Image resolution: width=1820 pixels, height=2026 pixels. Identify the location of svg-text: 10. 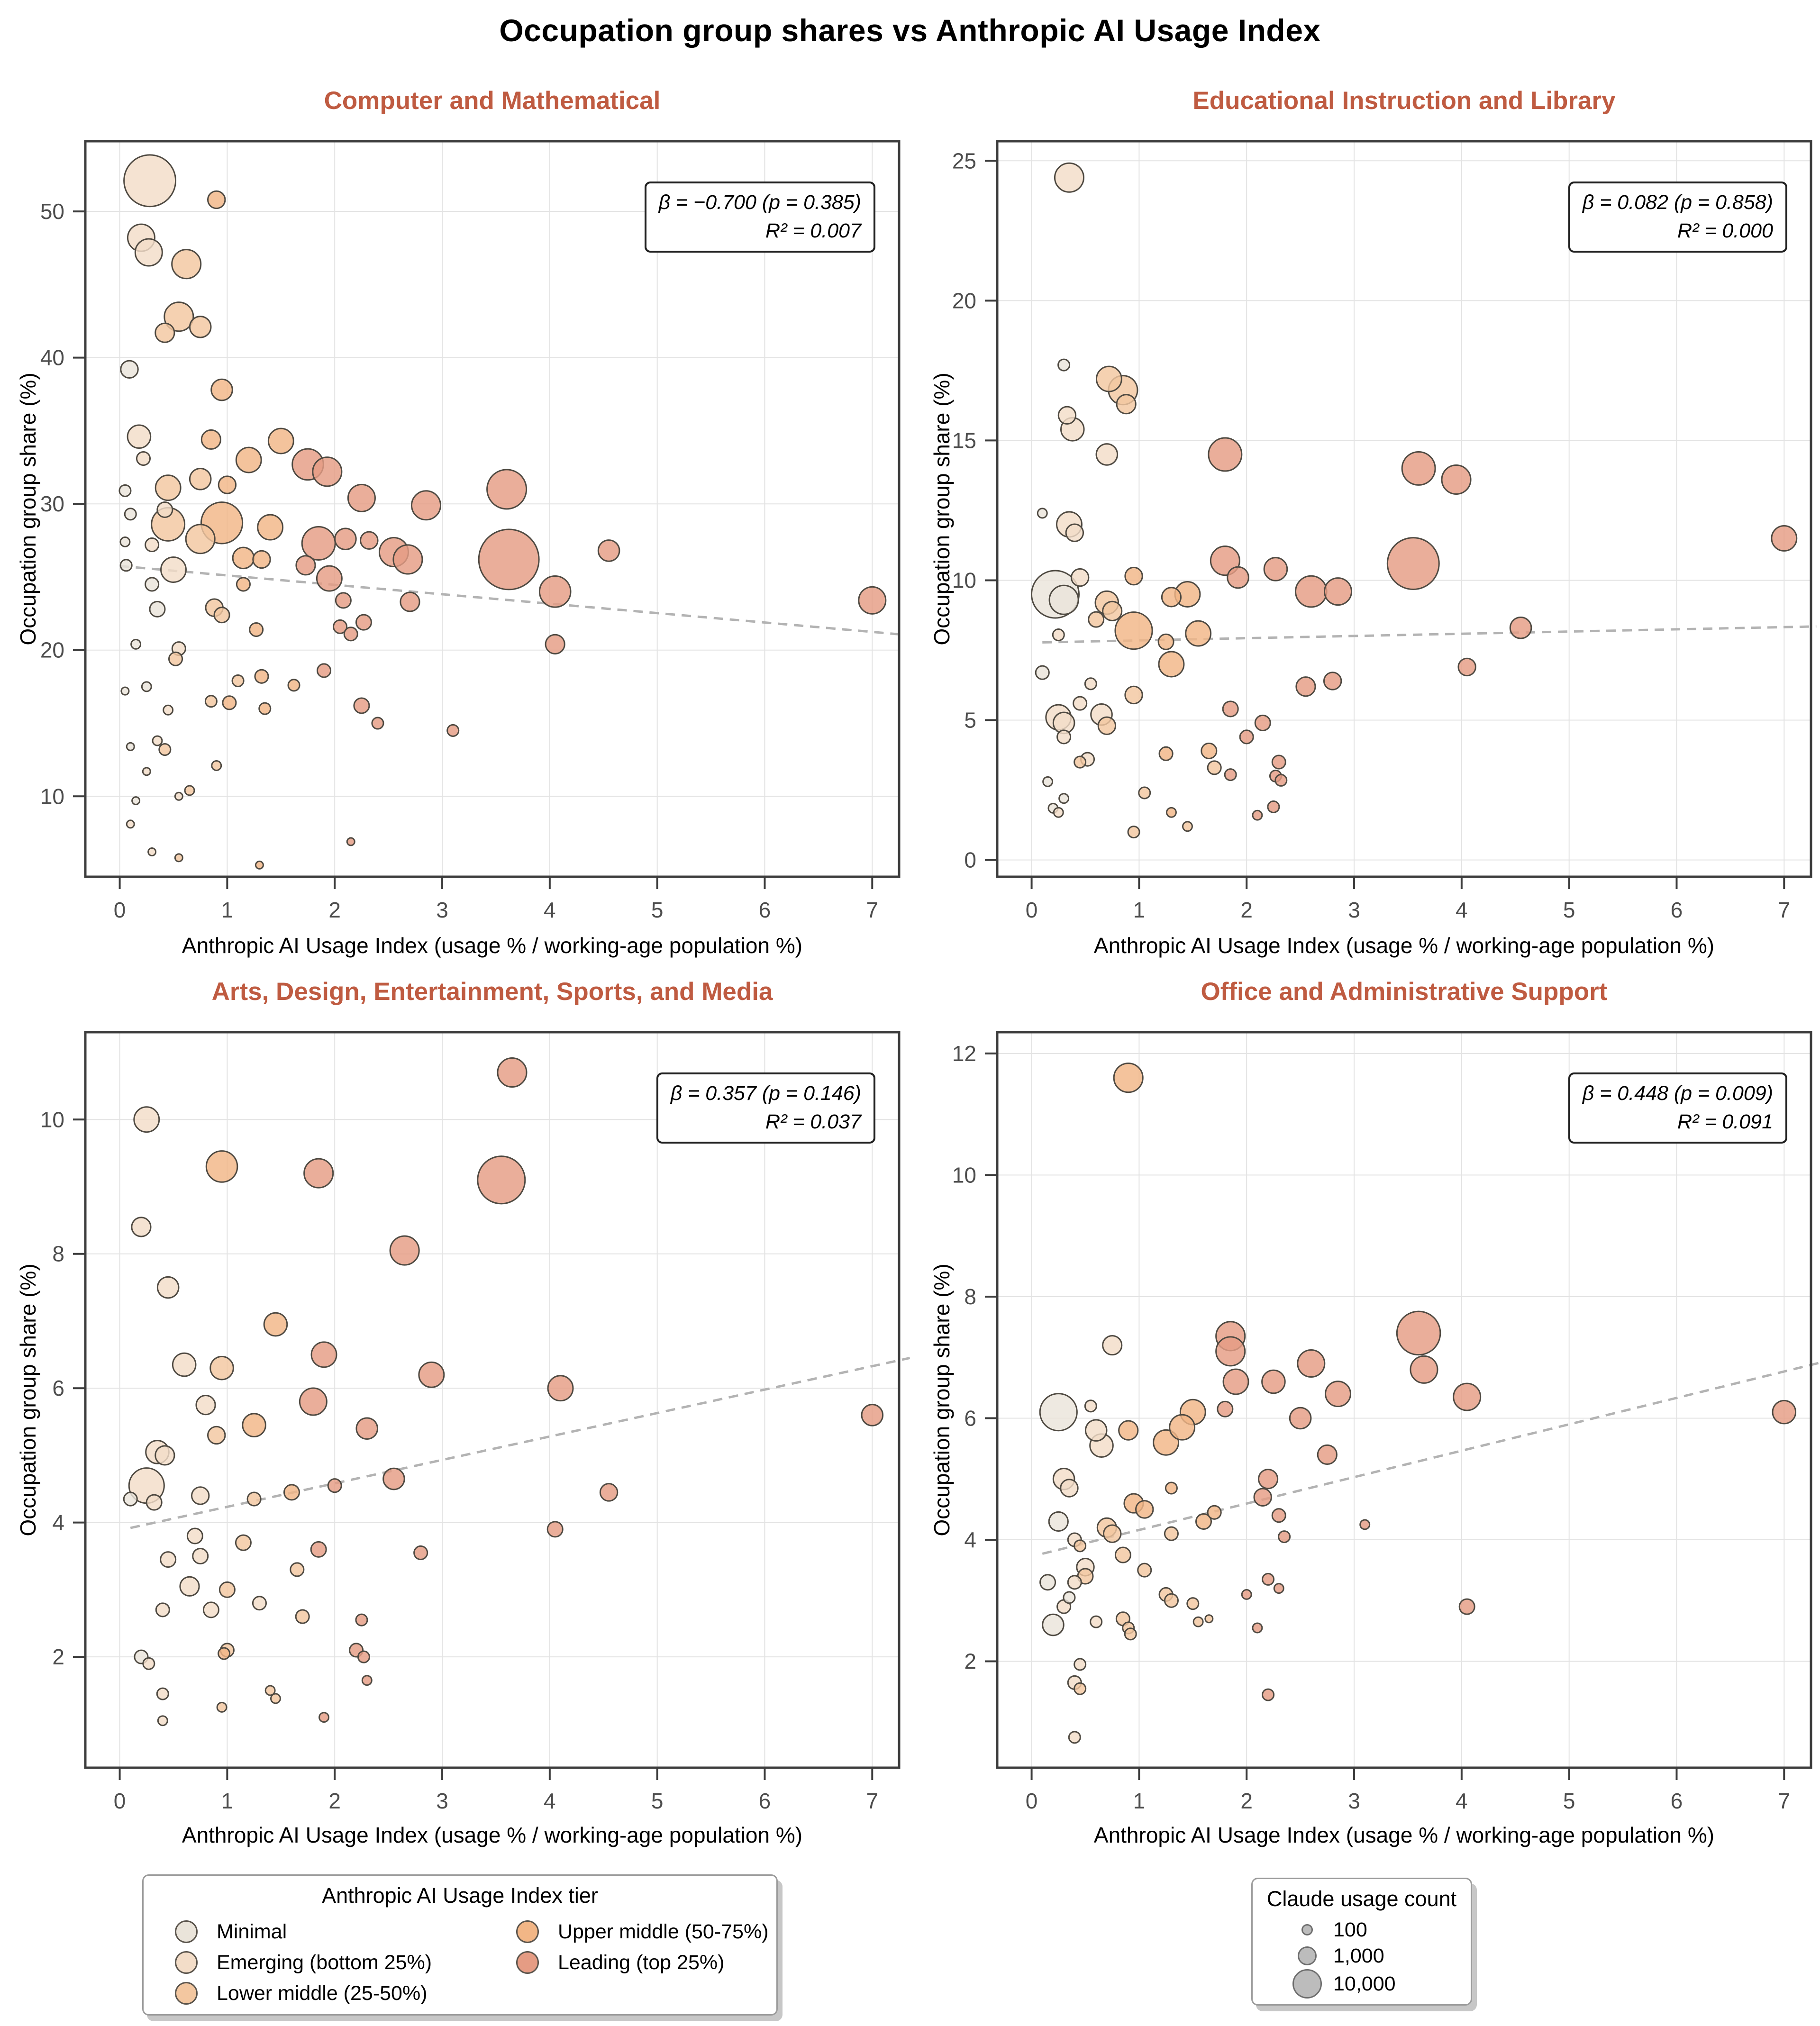
(52, 796).